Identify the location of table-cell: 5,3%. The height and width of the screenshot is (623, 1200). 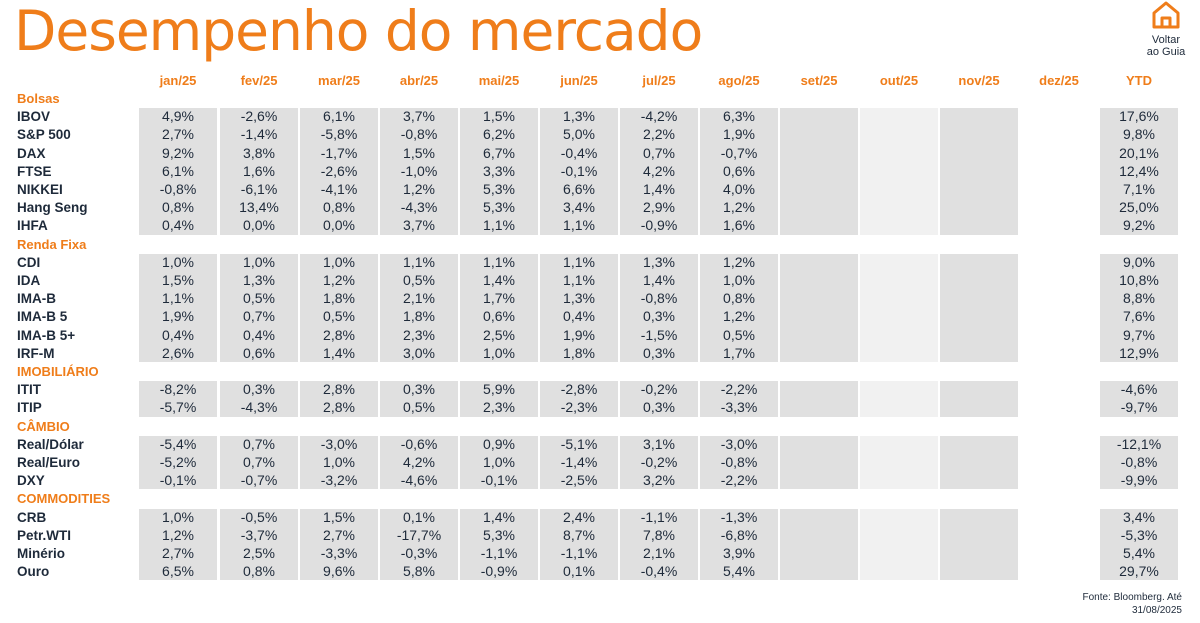
(499, 189).